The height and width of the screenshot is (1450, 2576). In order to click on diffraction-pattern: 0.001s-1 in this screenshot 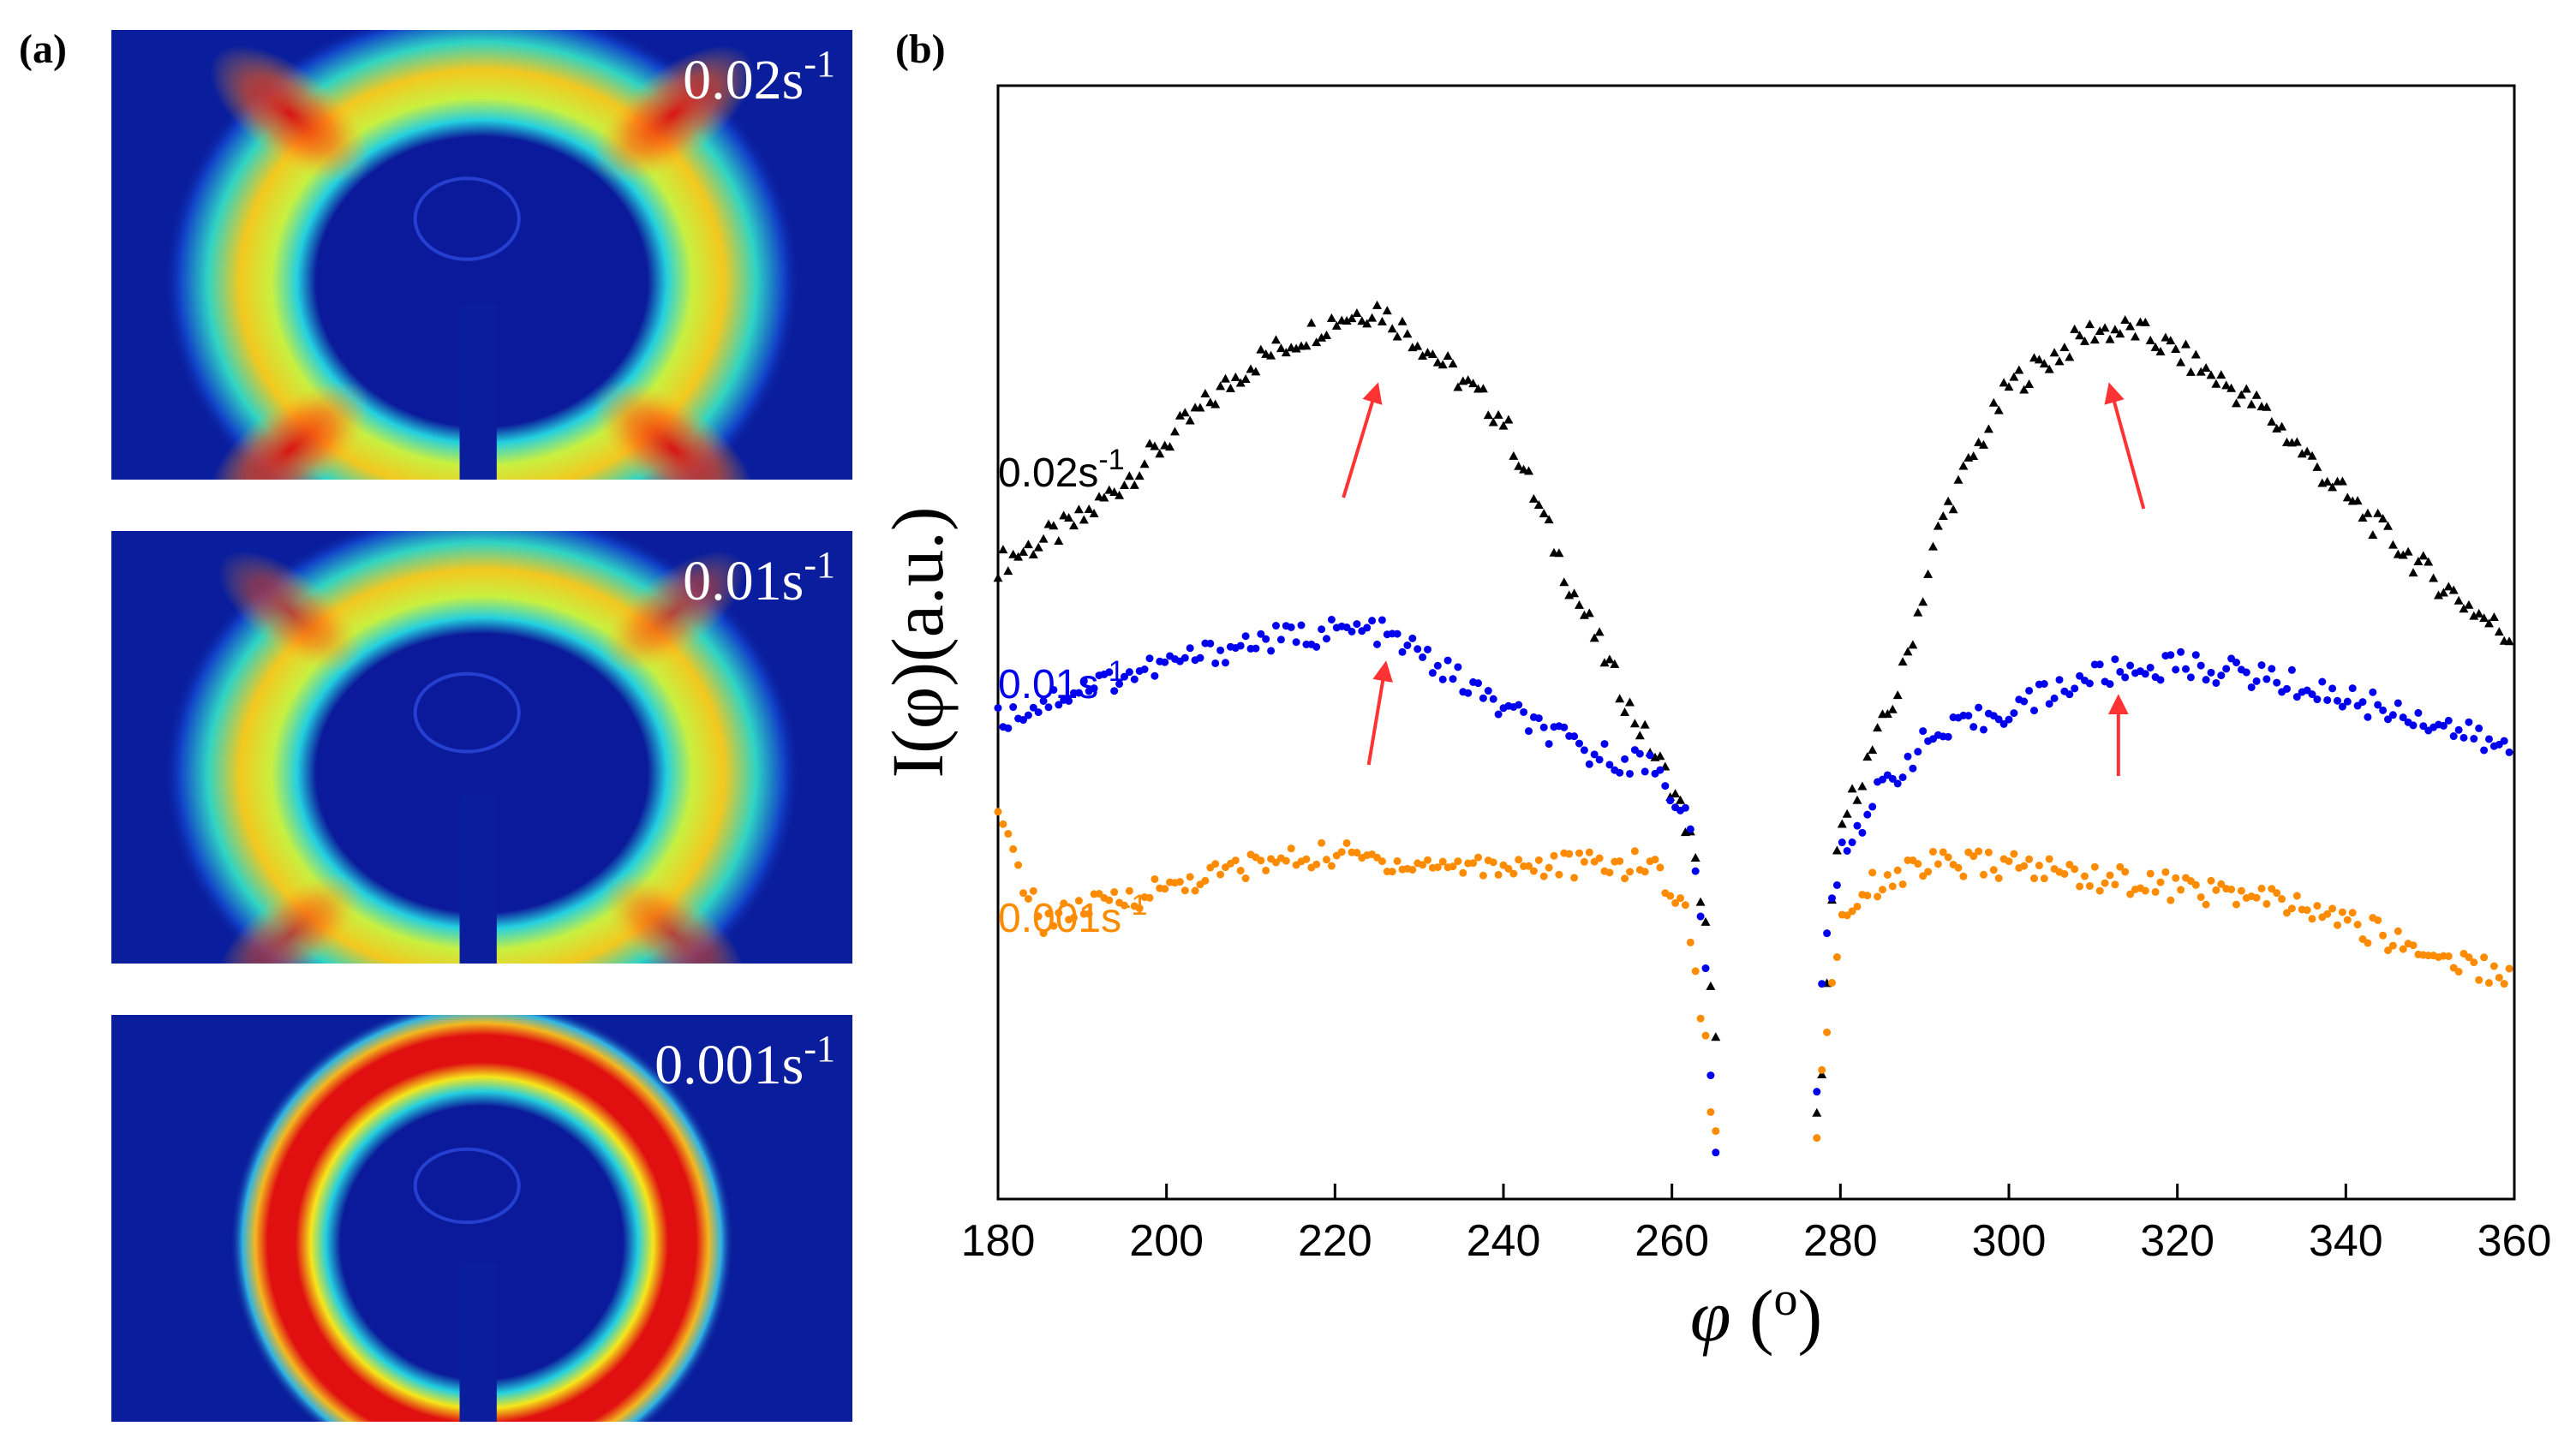, I will do `click(481, 1218)`.